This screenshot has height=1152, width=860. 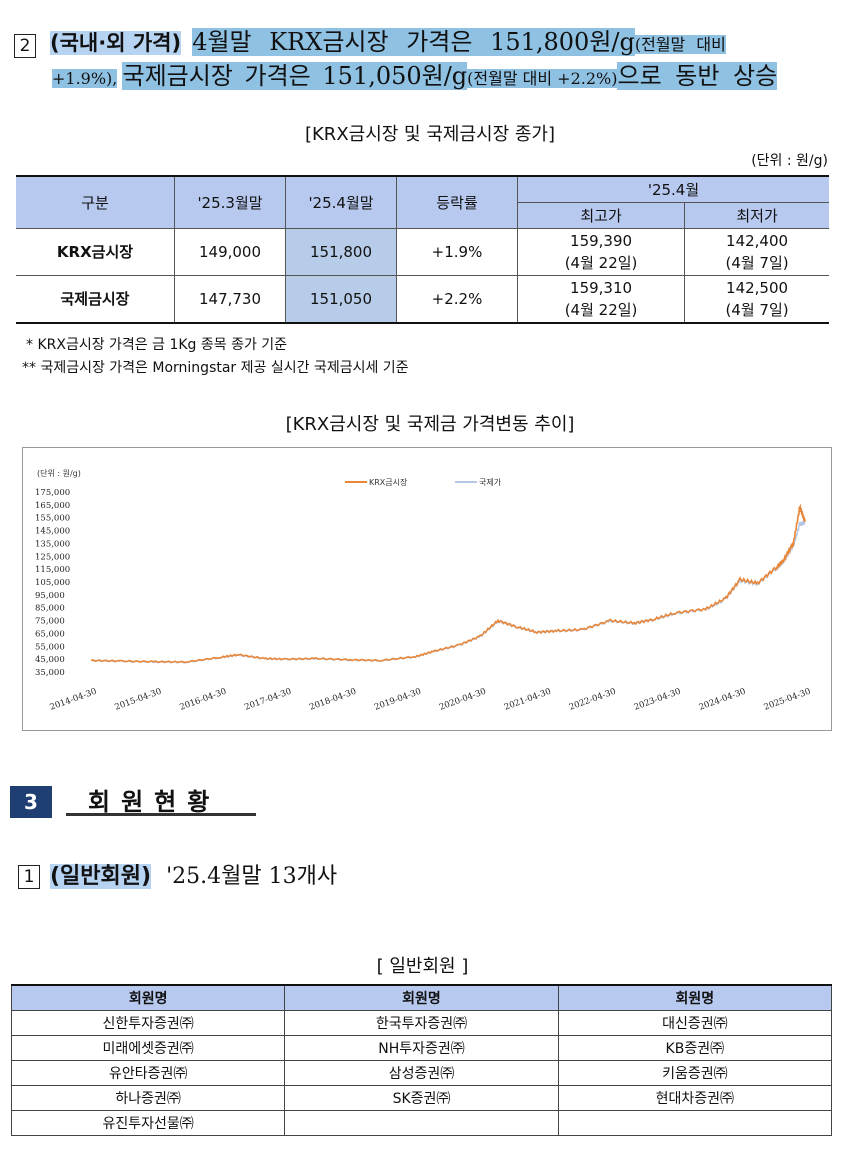 I want to click on paragraph-tail: 으로 동반 상승, so click(x=697, y=76).